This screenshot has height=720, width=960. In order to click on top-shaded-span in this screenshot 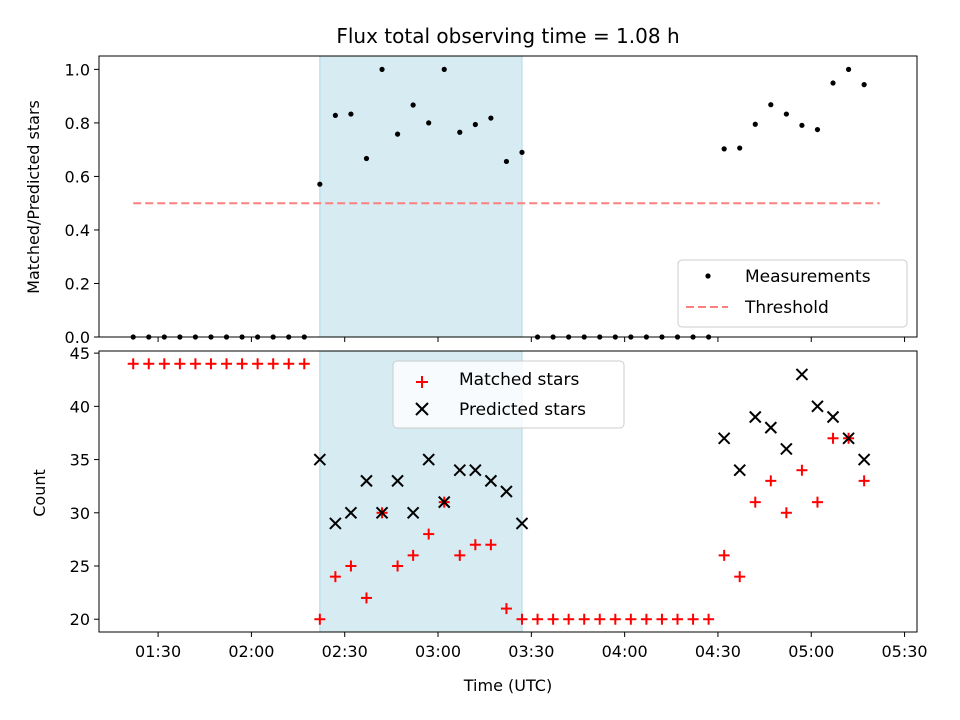, I will do `click(421, 196)`.